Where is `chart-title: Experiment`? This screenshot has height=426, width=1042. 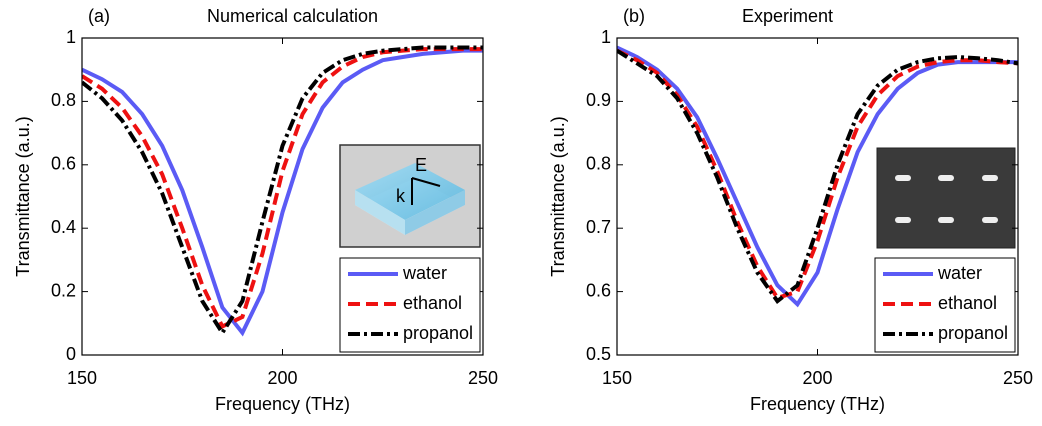
chart-title: Experiment is located at coordinates (787, 16).